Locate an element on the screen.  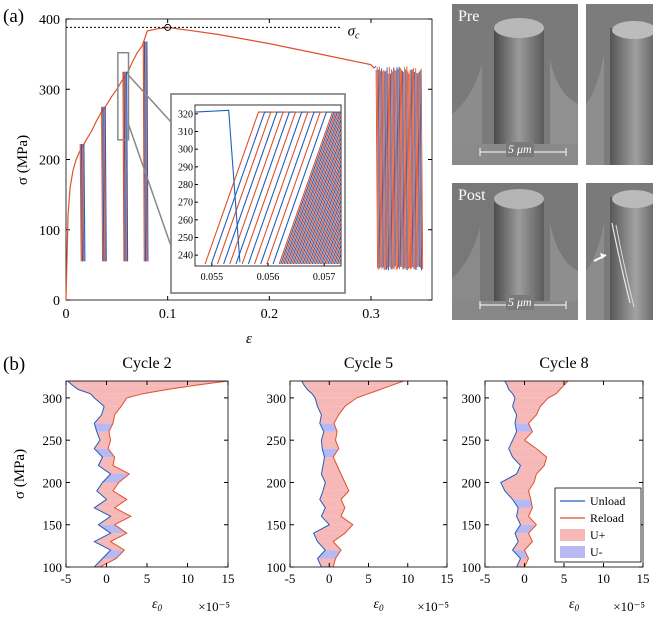
main-x-tick-label: 0.1 is located at coordinates (168, 314).